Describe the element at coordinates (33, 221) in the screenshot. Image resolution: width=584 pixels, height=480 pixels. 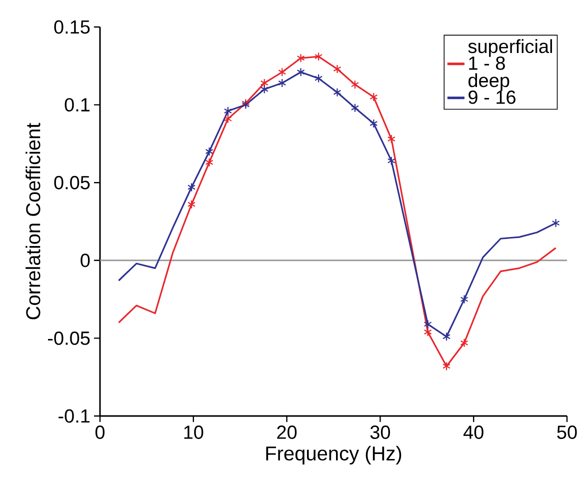
I see `y-axis-title: Correlation Coefficient` at that location.